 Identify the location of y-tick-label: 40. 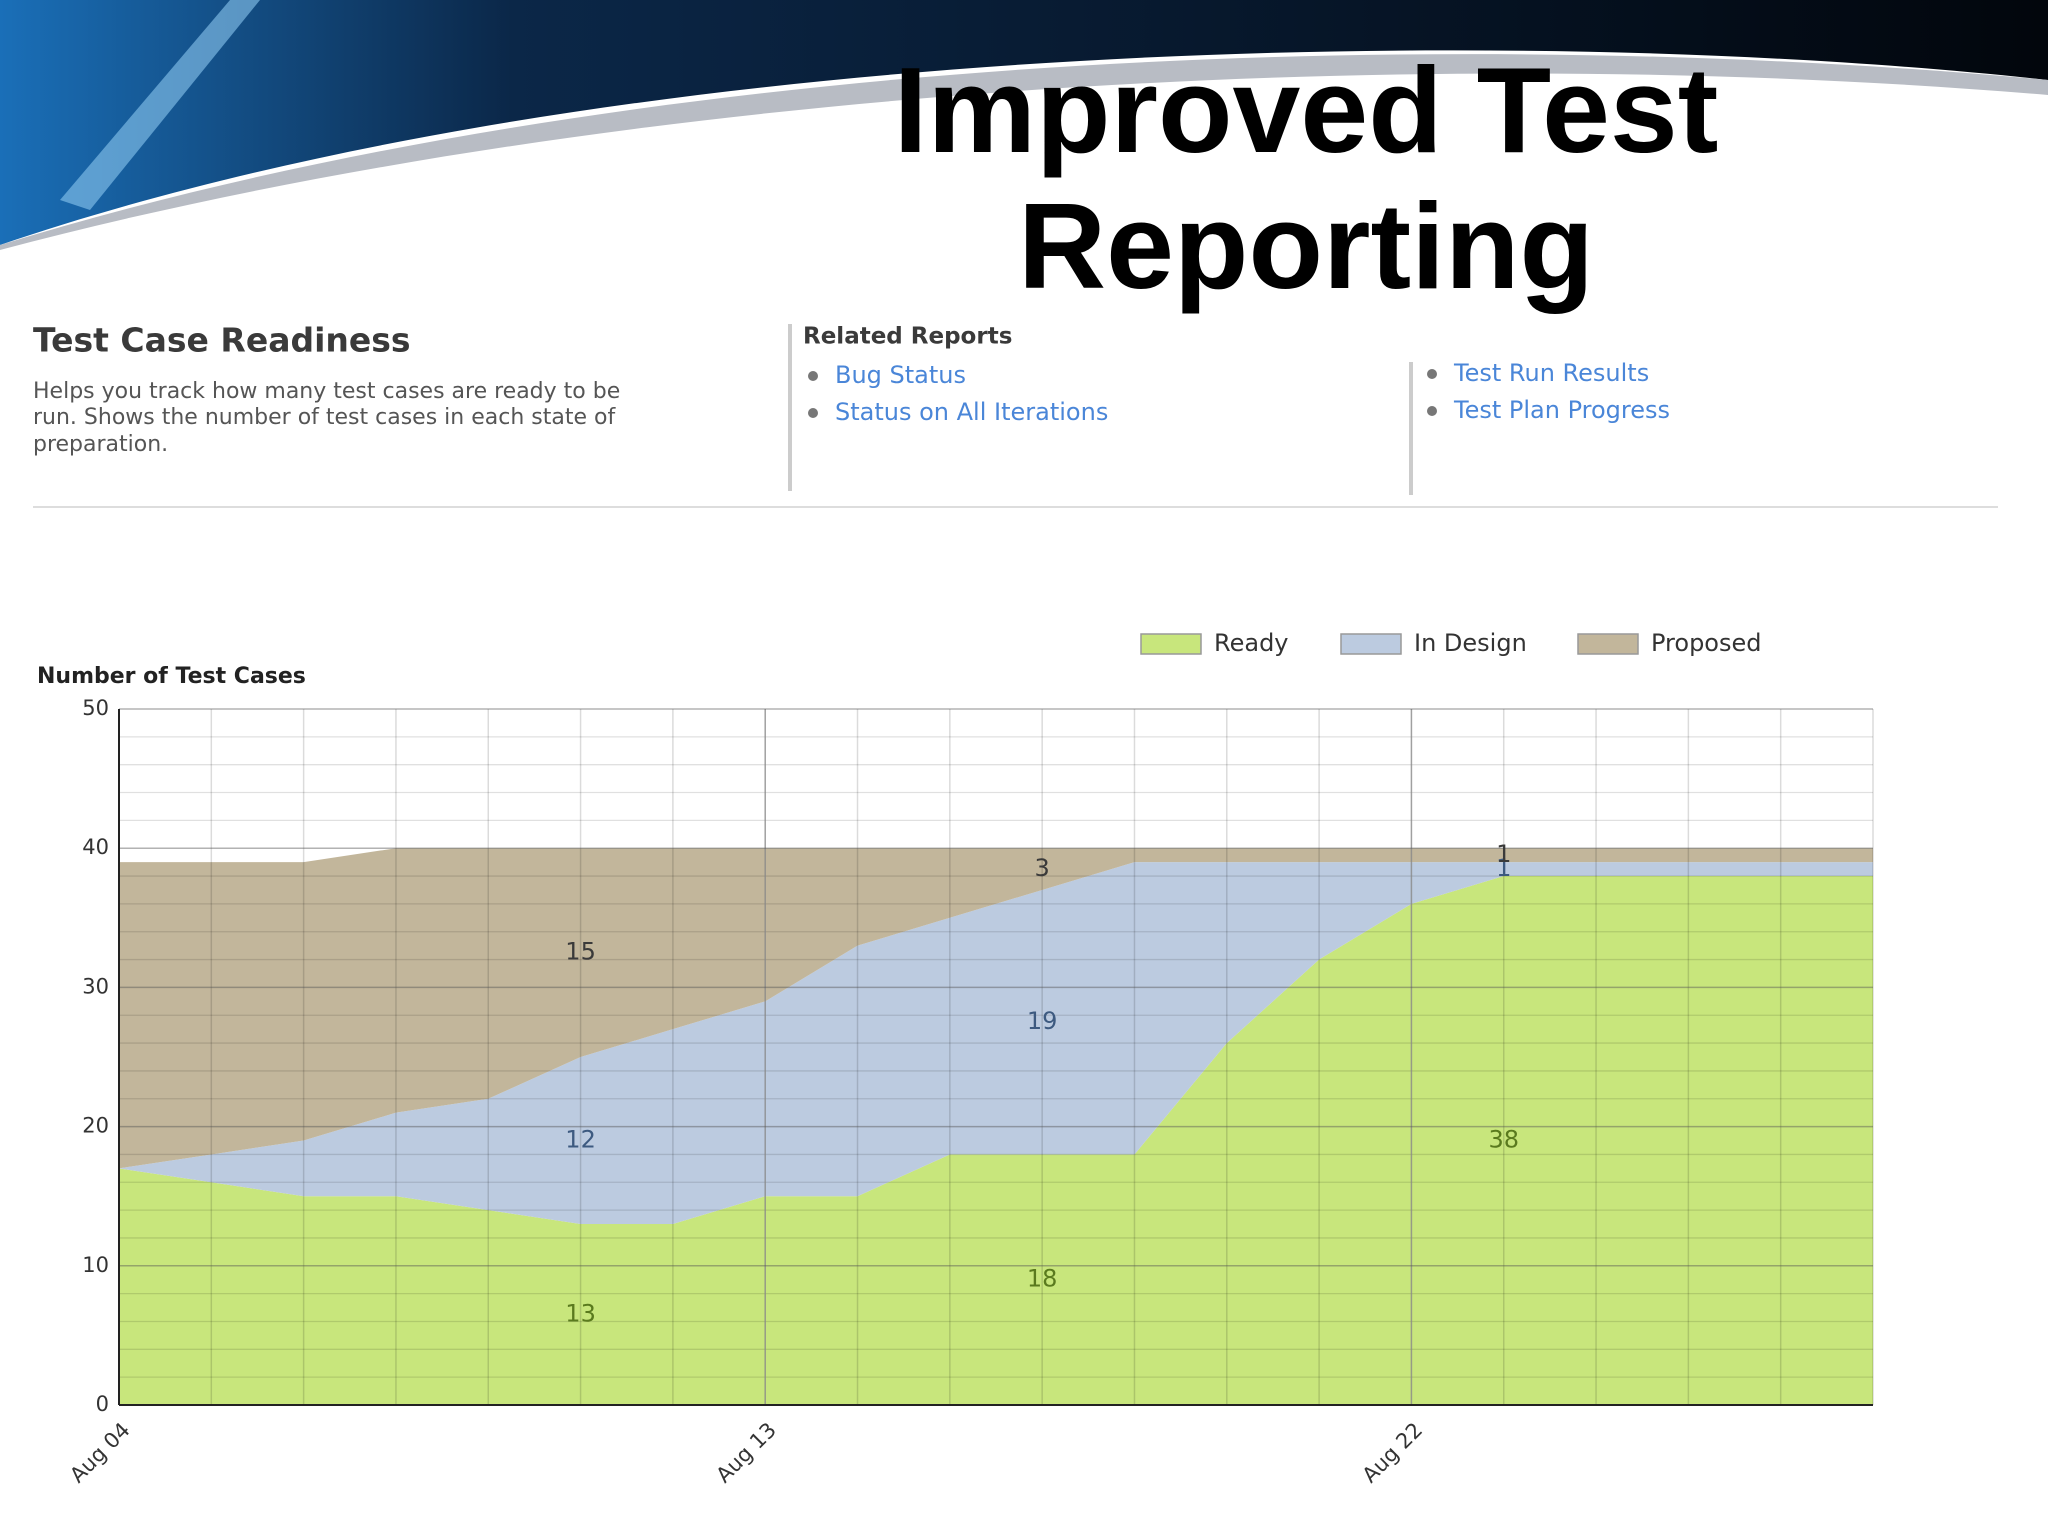
(95, 847).